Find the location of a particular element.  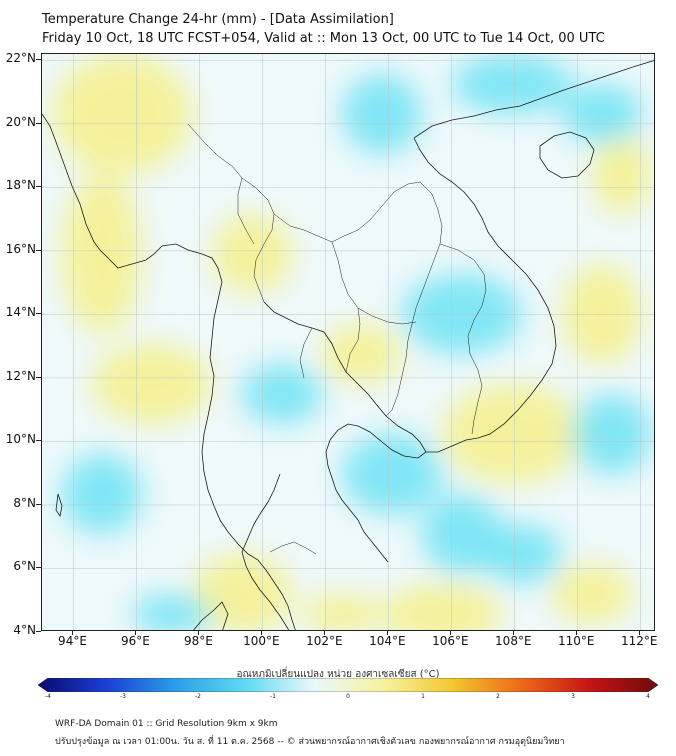

longitude-label: 102°E is located at coordinates (324, 641).